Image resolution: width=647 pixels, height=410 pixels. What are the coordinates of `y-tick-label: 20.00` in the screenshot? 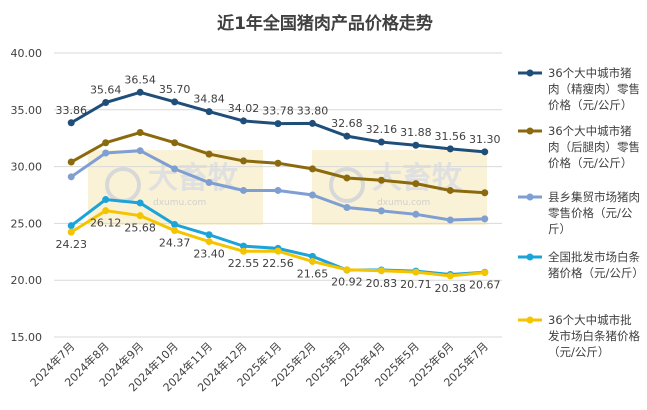 It's located at (27, 280).